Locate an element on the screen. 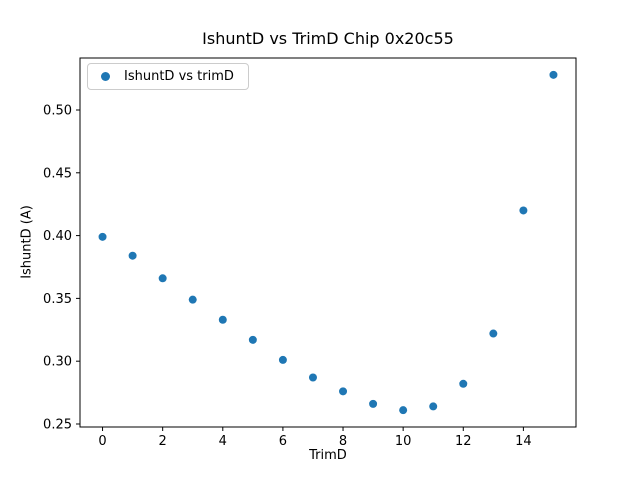 This screenshot has width=640, height=480. y-axis-label: IshuntD (A) is located at coordinates (27, 242).